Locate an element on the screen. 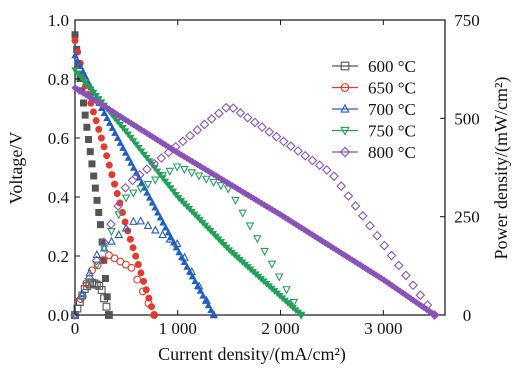  x-axis-title: Current density/(mA/cm²) is located at coordinates (252, 354).